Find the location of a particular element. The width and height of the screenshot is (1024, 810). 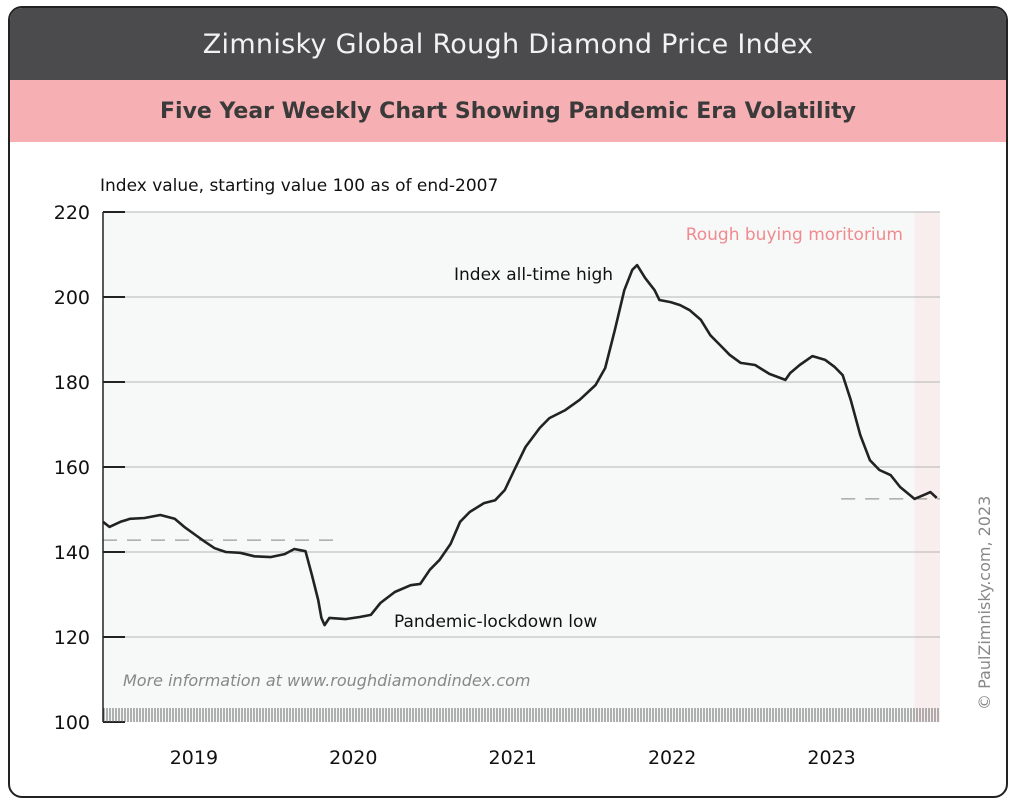

y-tick-label: 200 is located at coordinates (72, 298).